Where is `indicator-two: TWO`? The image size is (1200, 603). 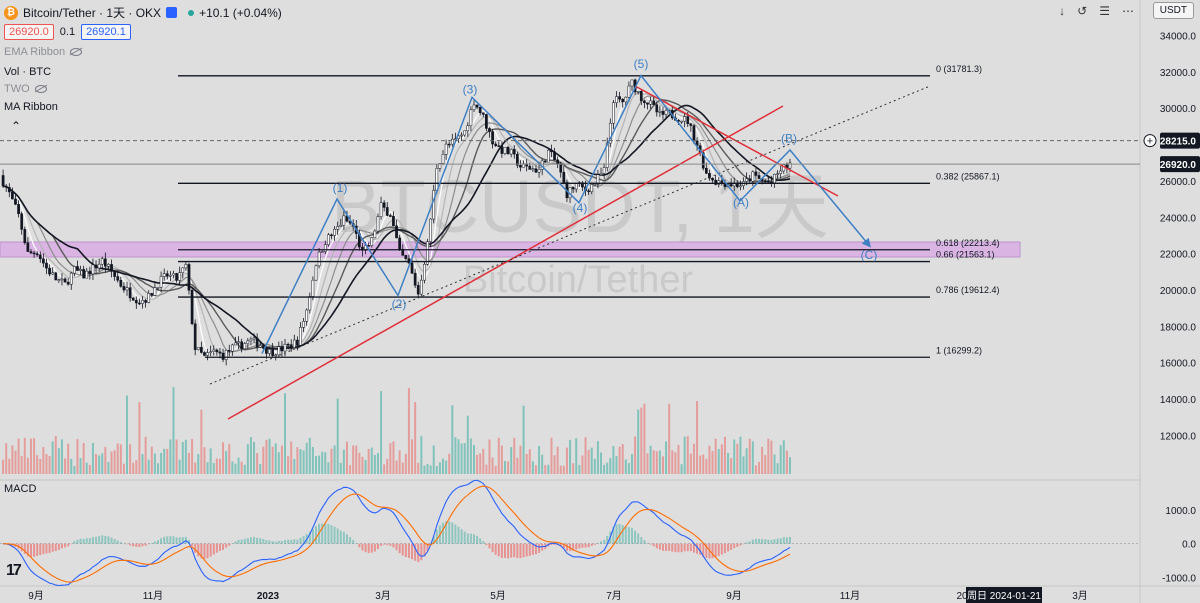 indicator-two: TWO is located at coordinates (25, 89).